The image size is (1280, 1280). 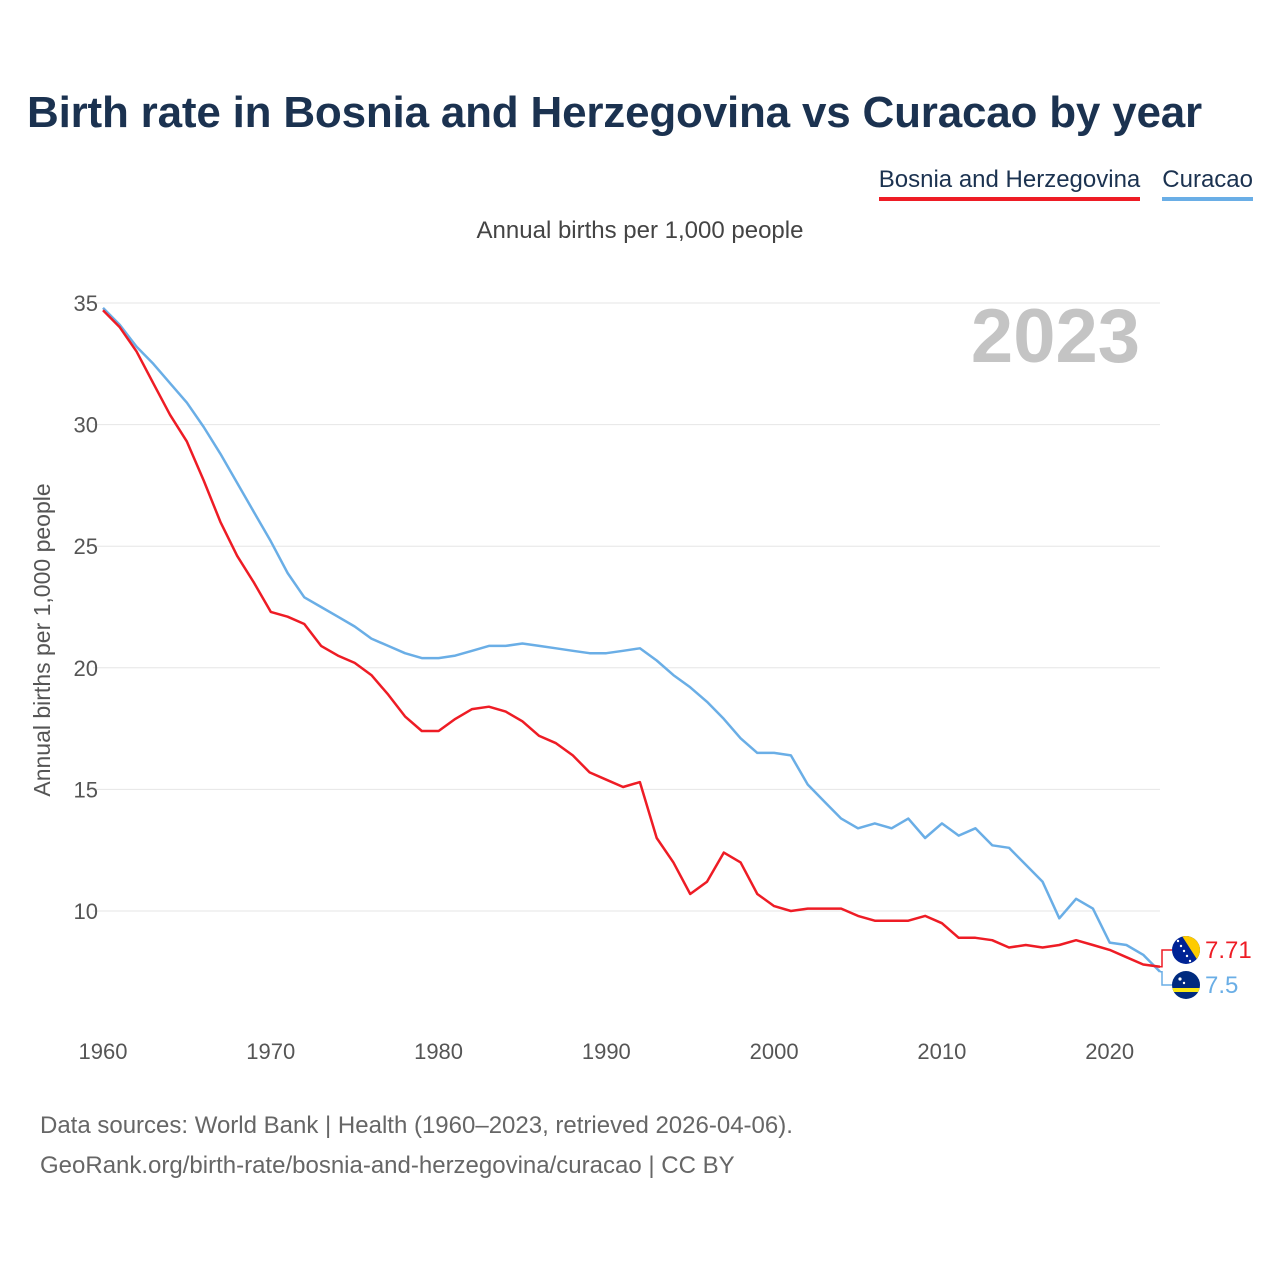 I want to click on x-tick-label: 2000, so click(x=774, y=1051).